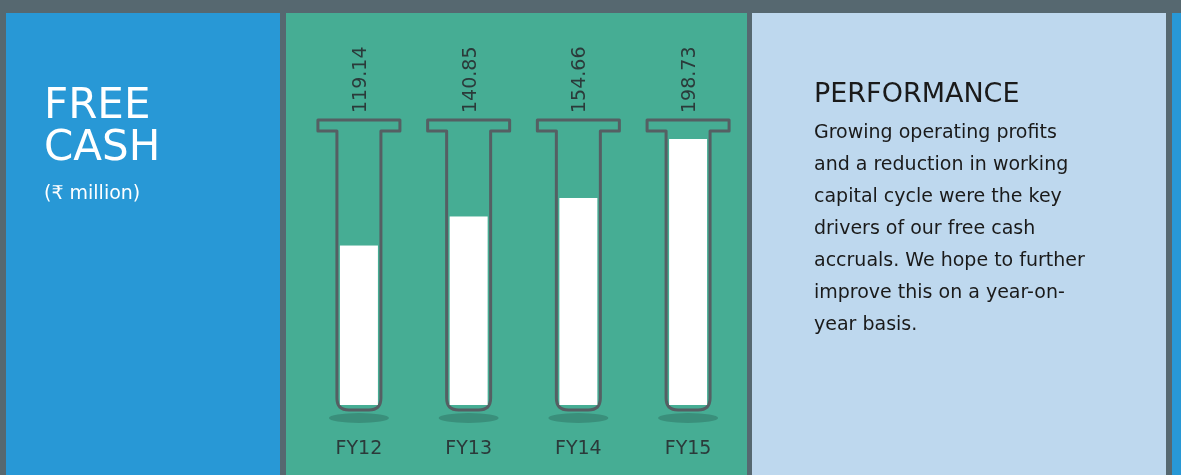 Image resolution: width=1181 pixels, height=475 pixels. I want to click on x-tick-label: FY15, so click(688, 446).